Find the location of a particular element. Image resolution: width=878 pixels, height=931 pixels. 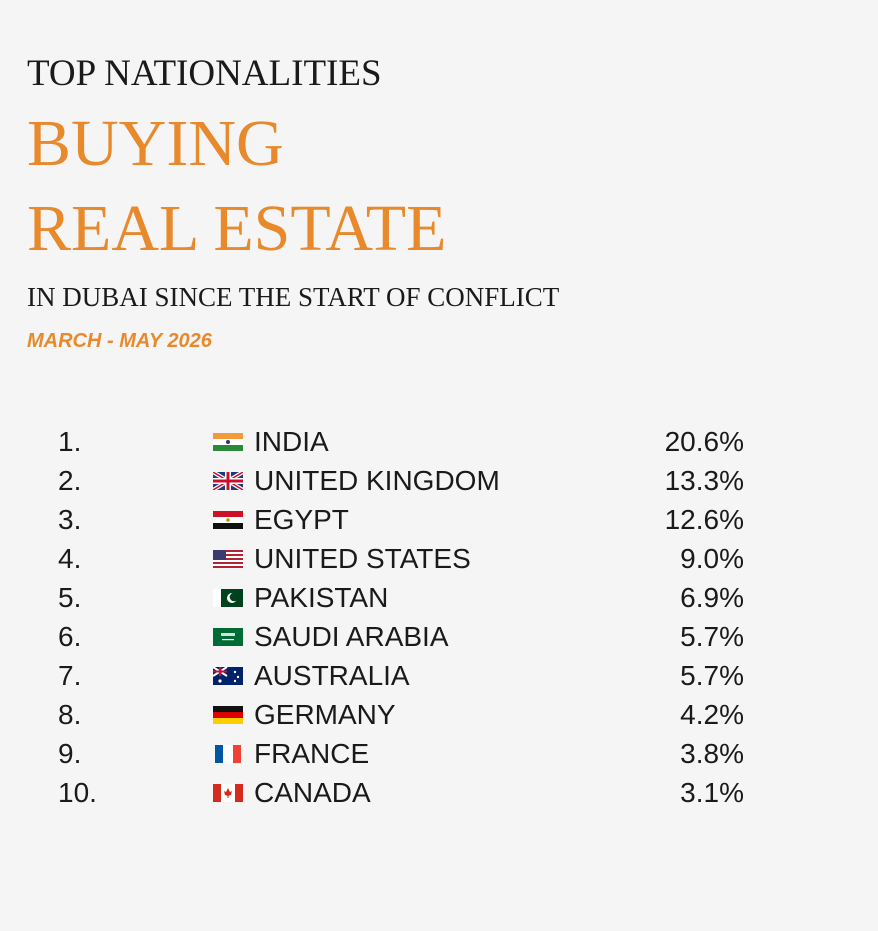

rank: 1. is located at coordinates (70, 441).